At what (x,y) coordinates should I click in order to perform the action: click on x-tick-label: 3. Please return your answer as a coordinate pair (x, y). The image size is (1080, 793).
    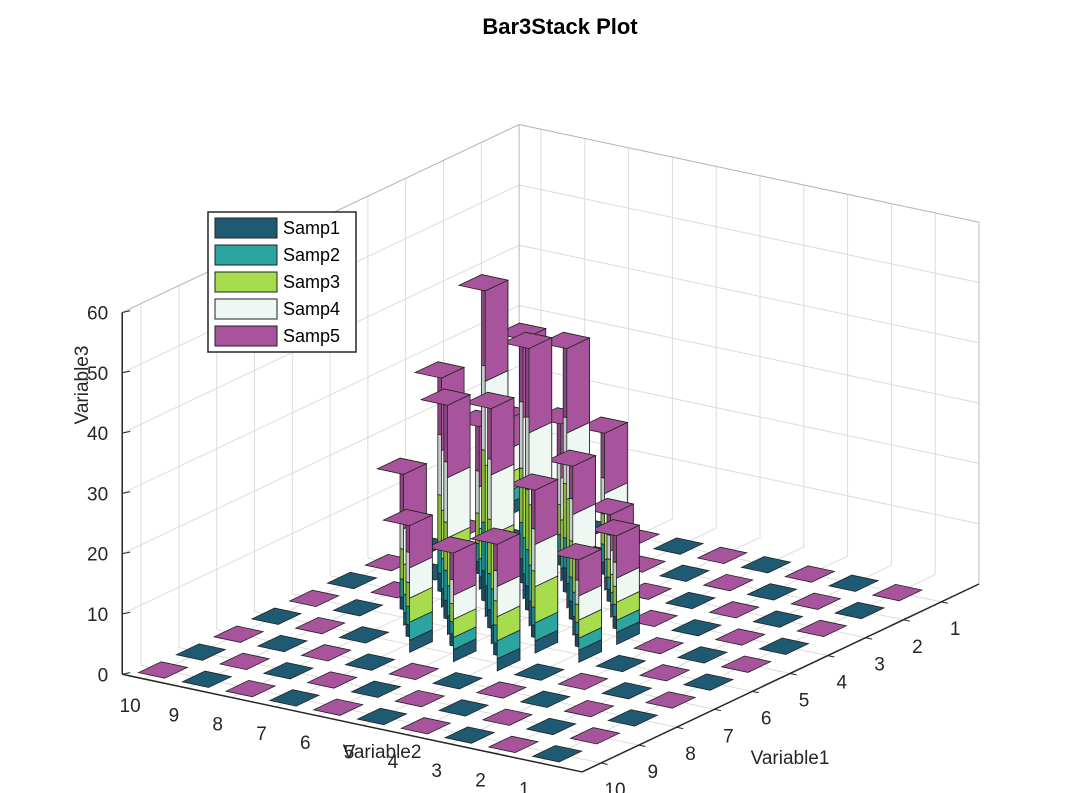
    Looking at the image, I should click on (879, 665).